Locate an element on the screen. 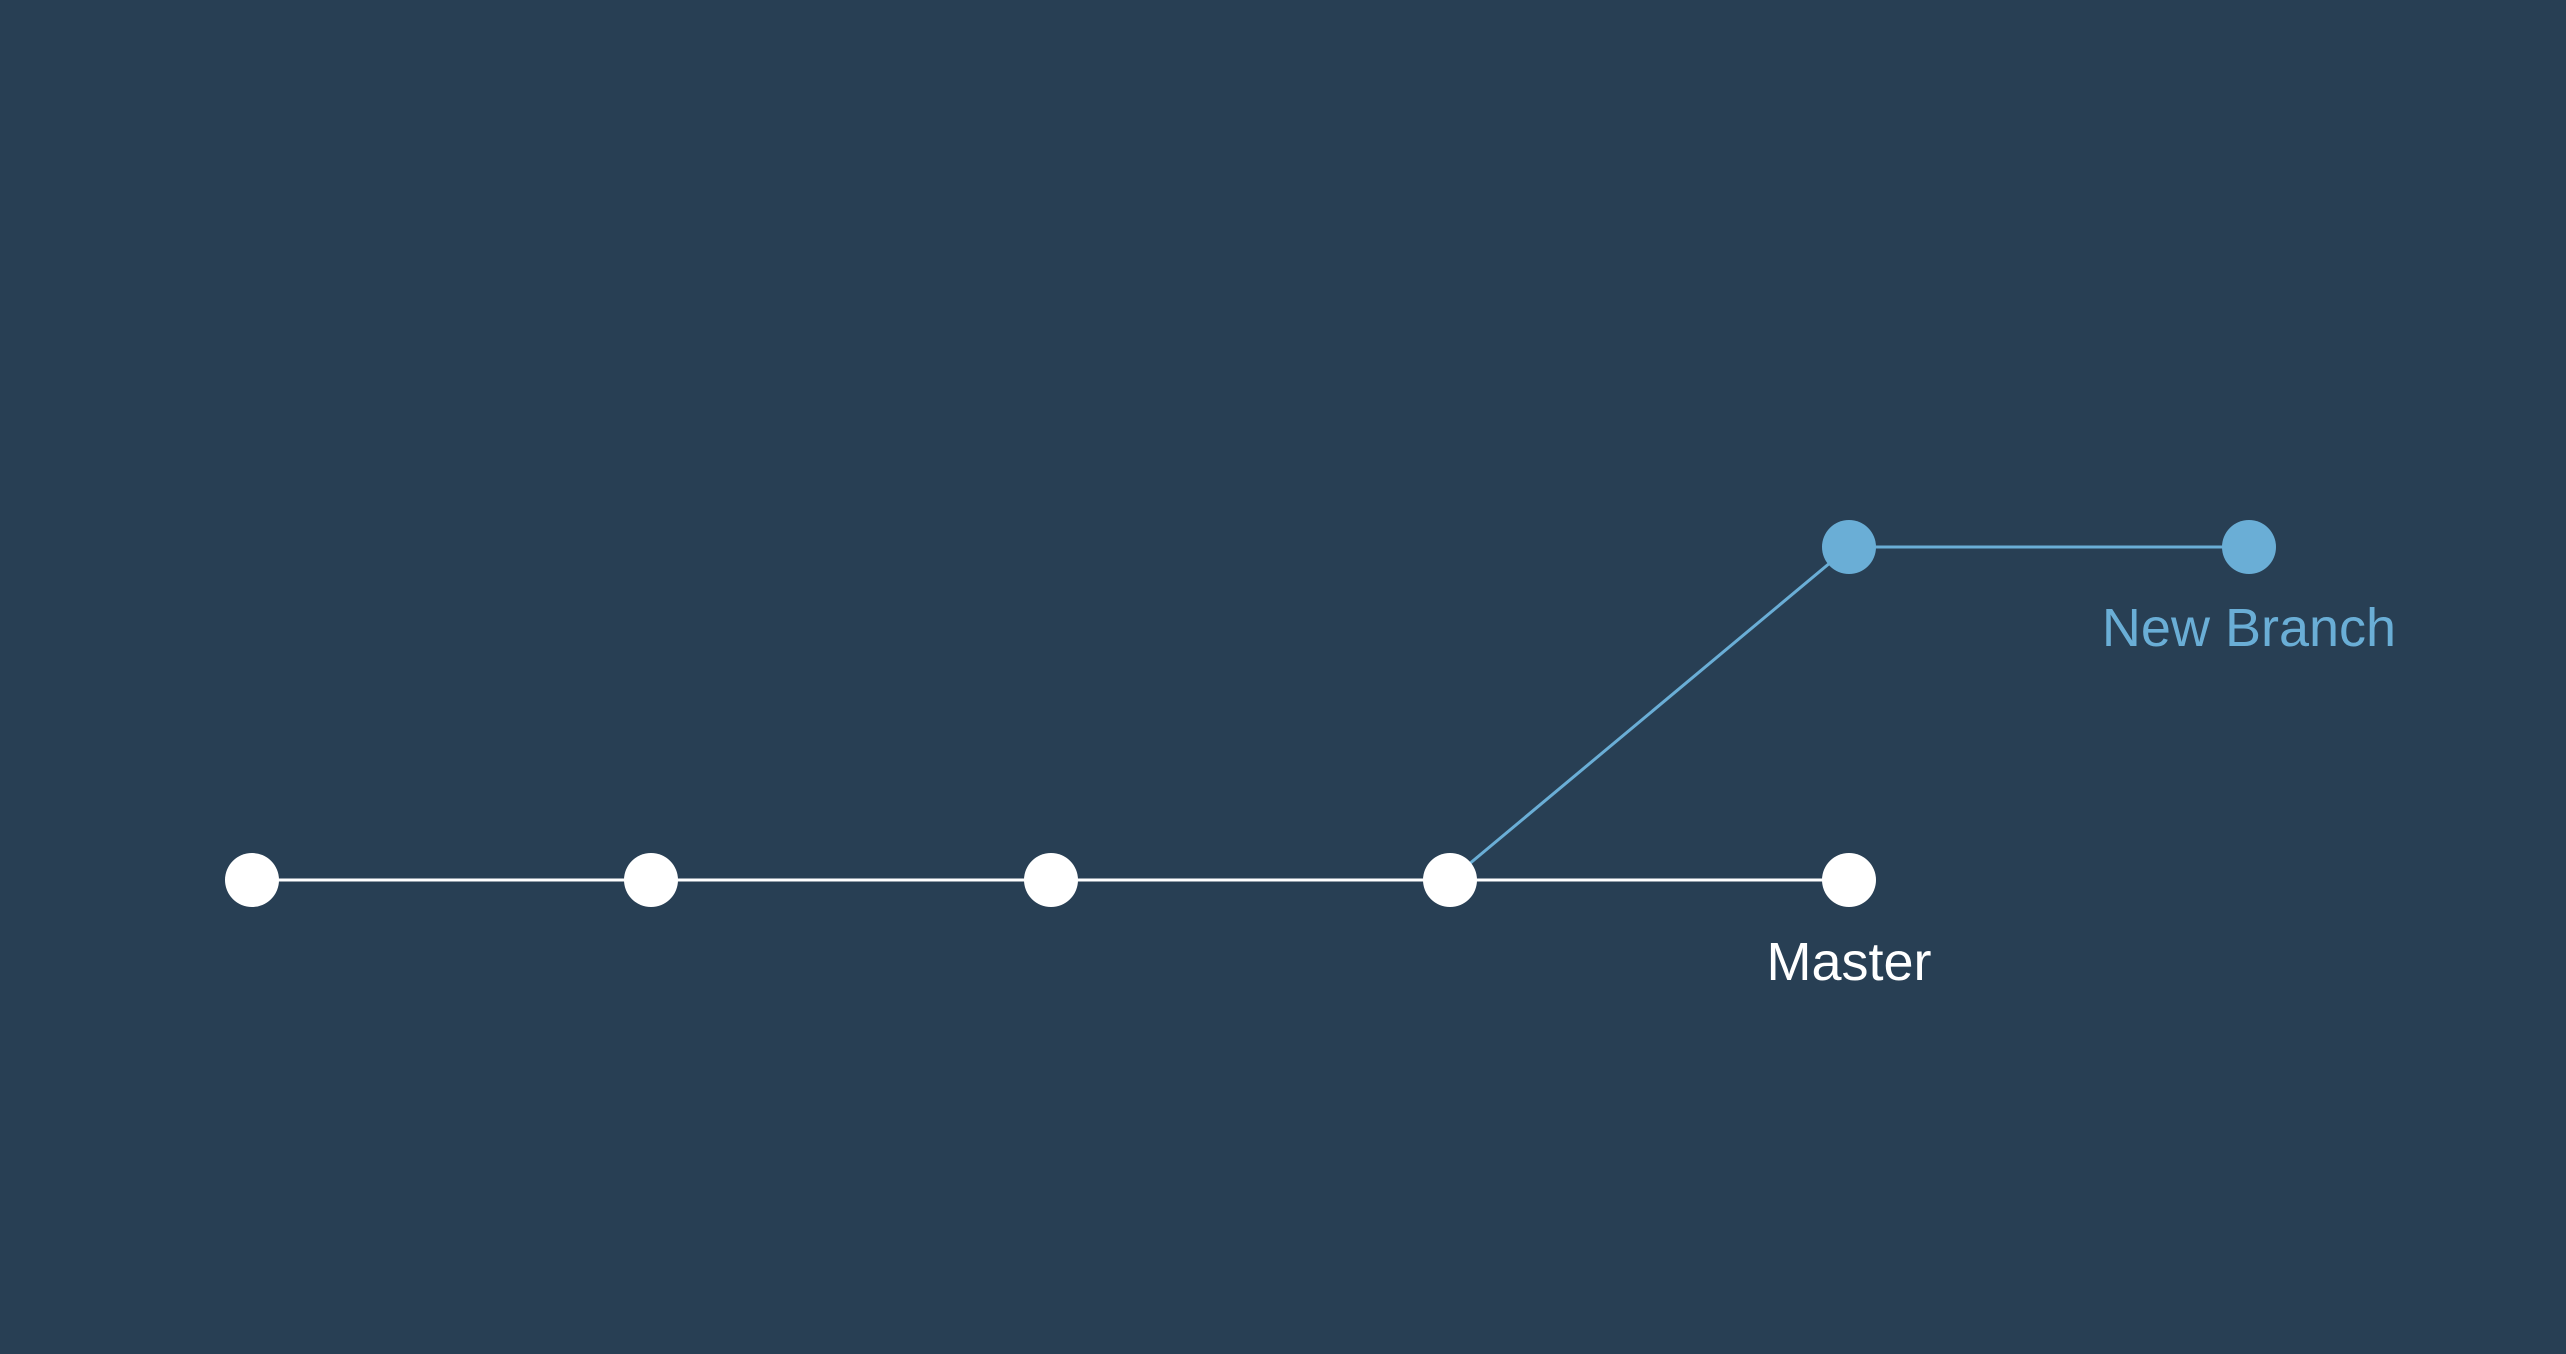 Image resolution: width=2566 pixels, height=1354 pixels. branch-fork-edge is located at coordinates (1649, 713).